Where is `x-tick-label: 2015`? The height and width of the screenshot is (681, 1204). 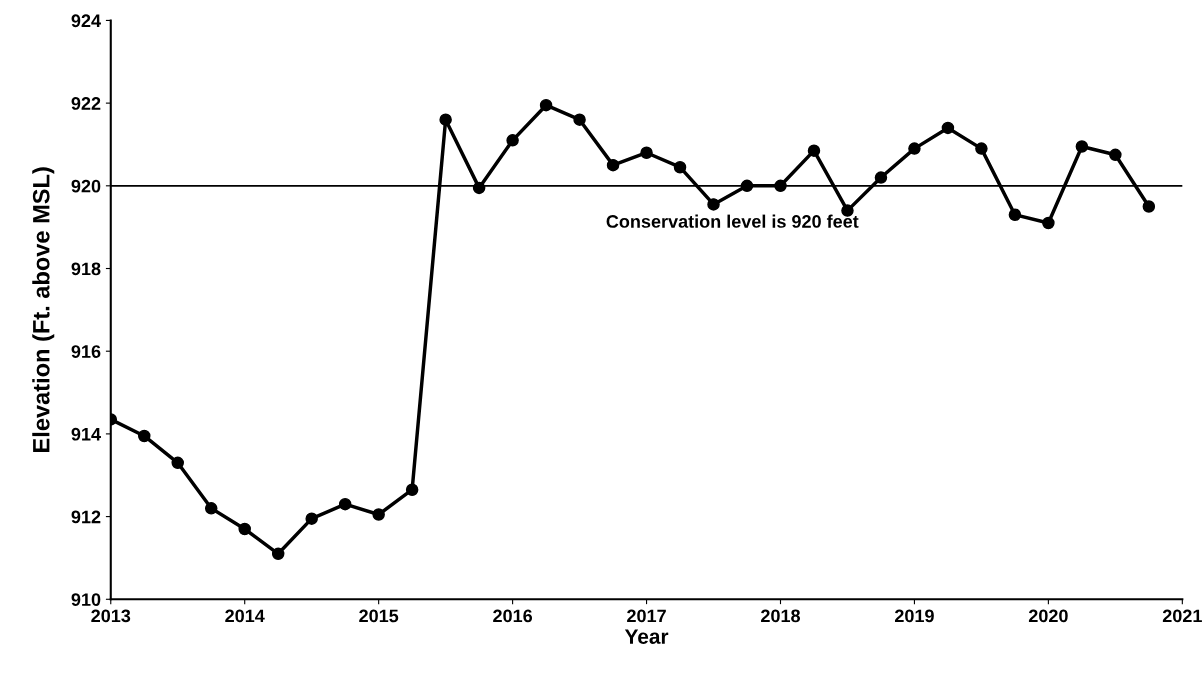
x-tick-label: 2015 is located at coordinates (379, 616).